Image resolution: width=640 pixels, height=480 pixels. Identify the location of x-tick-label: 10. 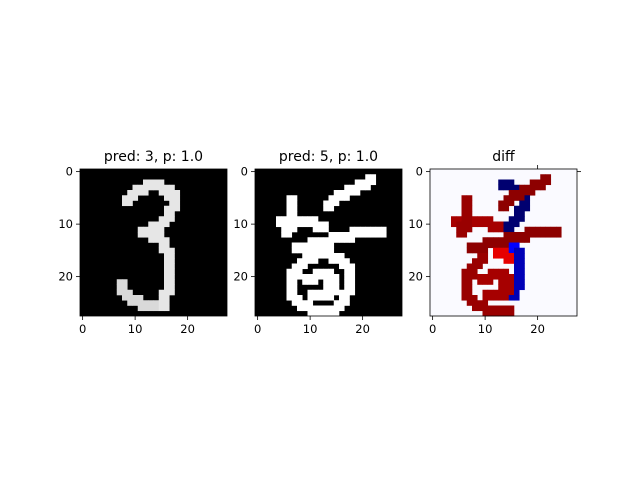
(485, 329).